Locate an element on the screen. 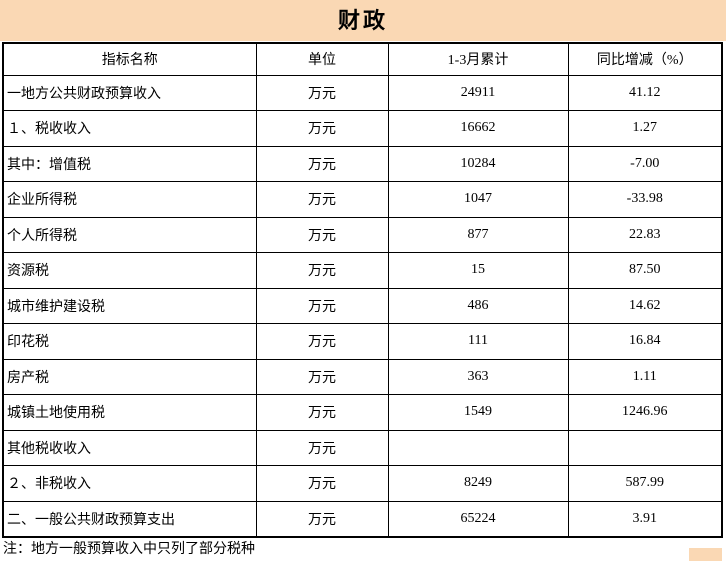 The height and width of the screenshot is (564, 726). yoy-value-cell: 41.12 is located at coordinates (645, 92).